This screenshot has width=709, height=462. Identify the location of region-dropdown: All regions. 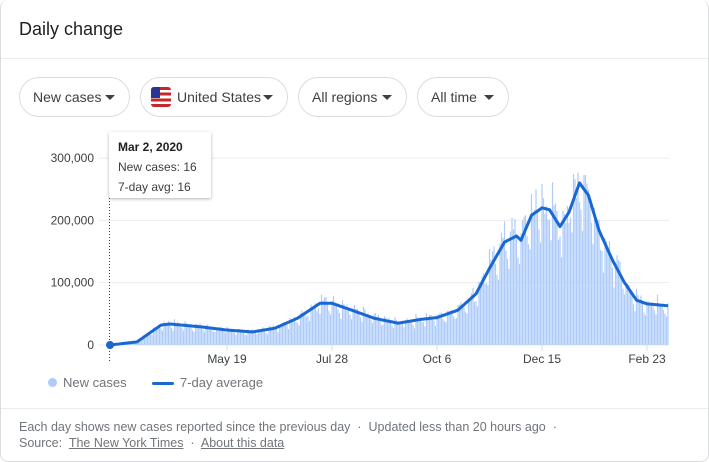
(352, 97).